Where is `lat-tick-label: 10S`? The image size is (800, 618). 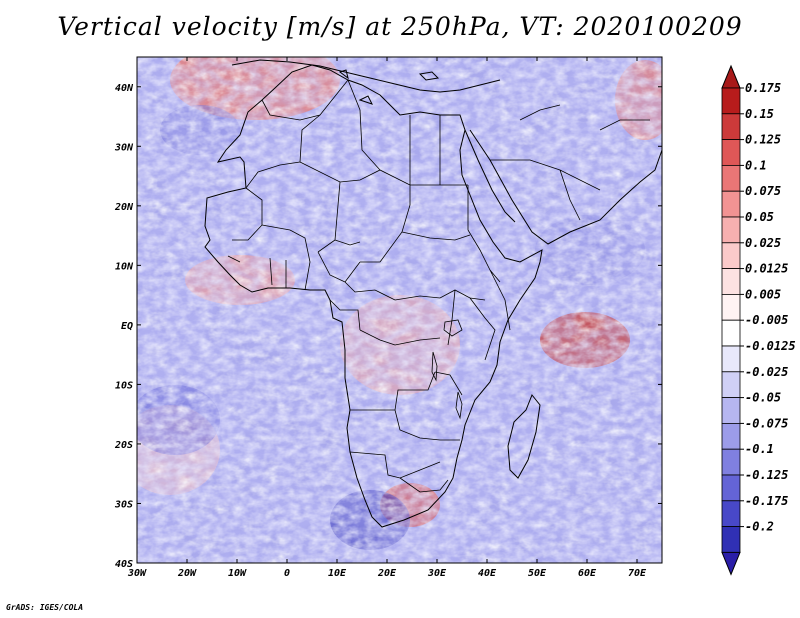 lat-tick-label: 10S is located at coordinates (124, 385).